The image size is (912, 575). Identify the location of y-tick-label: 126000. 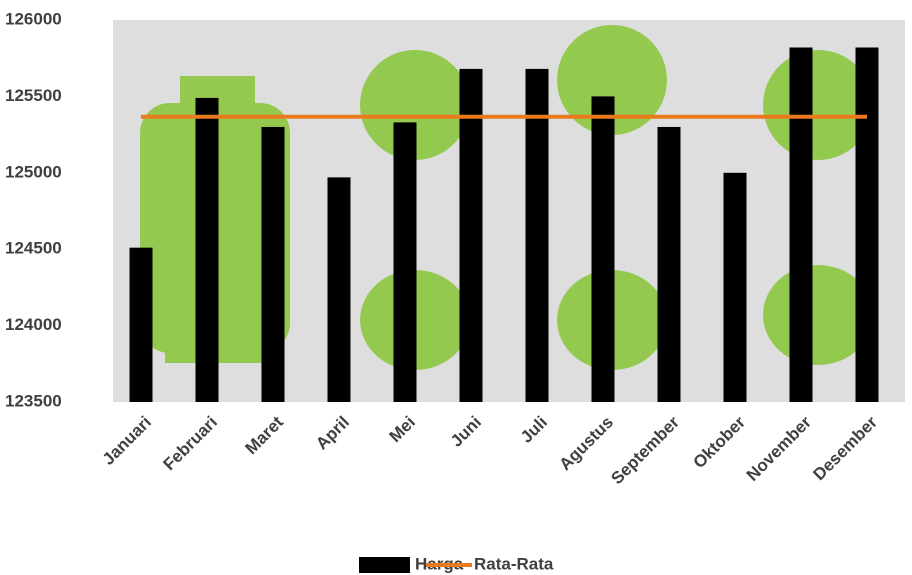
(33, 18).